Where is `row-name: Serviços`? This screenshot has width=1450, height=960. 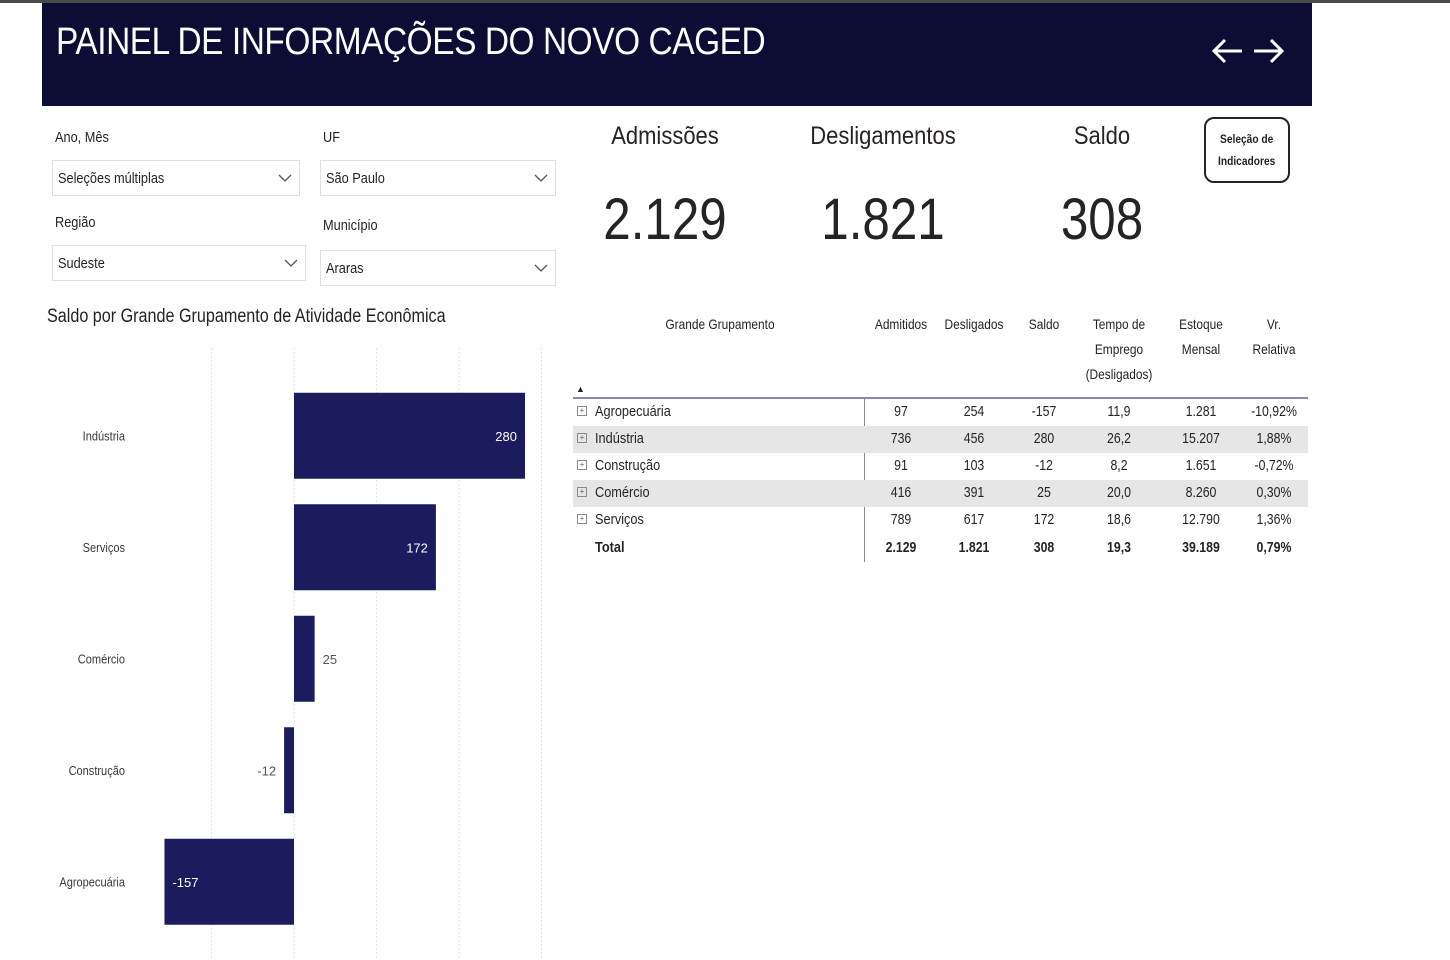 row-name: Serviços is located at coordinates (619, 519).